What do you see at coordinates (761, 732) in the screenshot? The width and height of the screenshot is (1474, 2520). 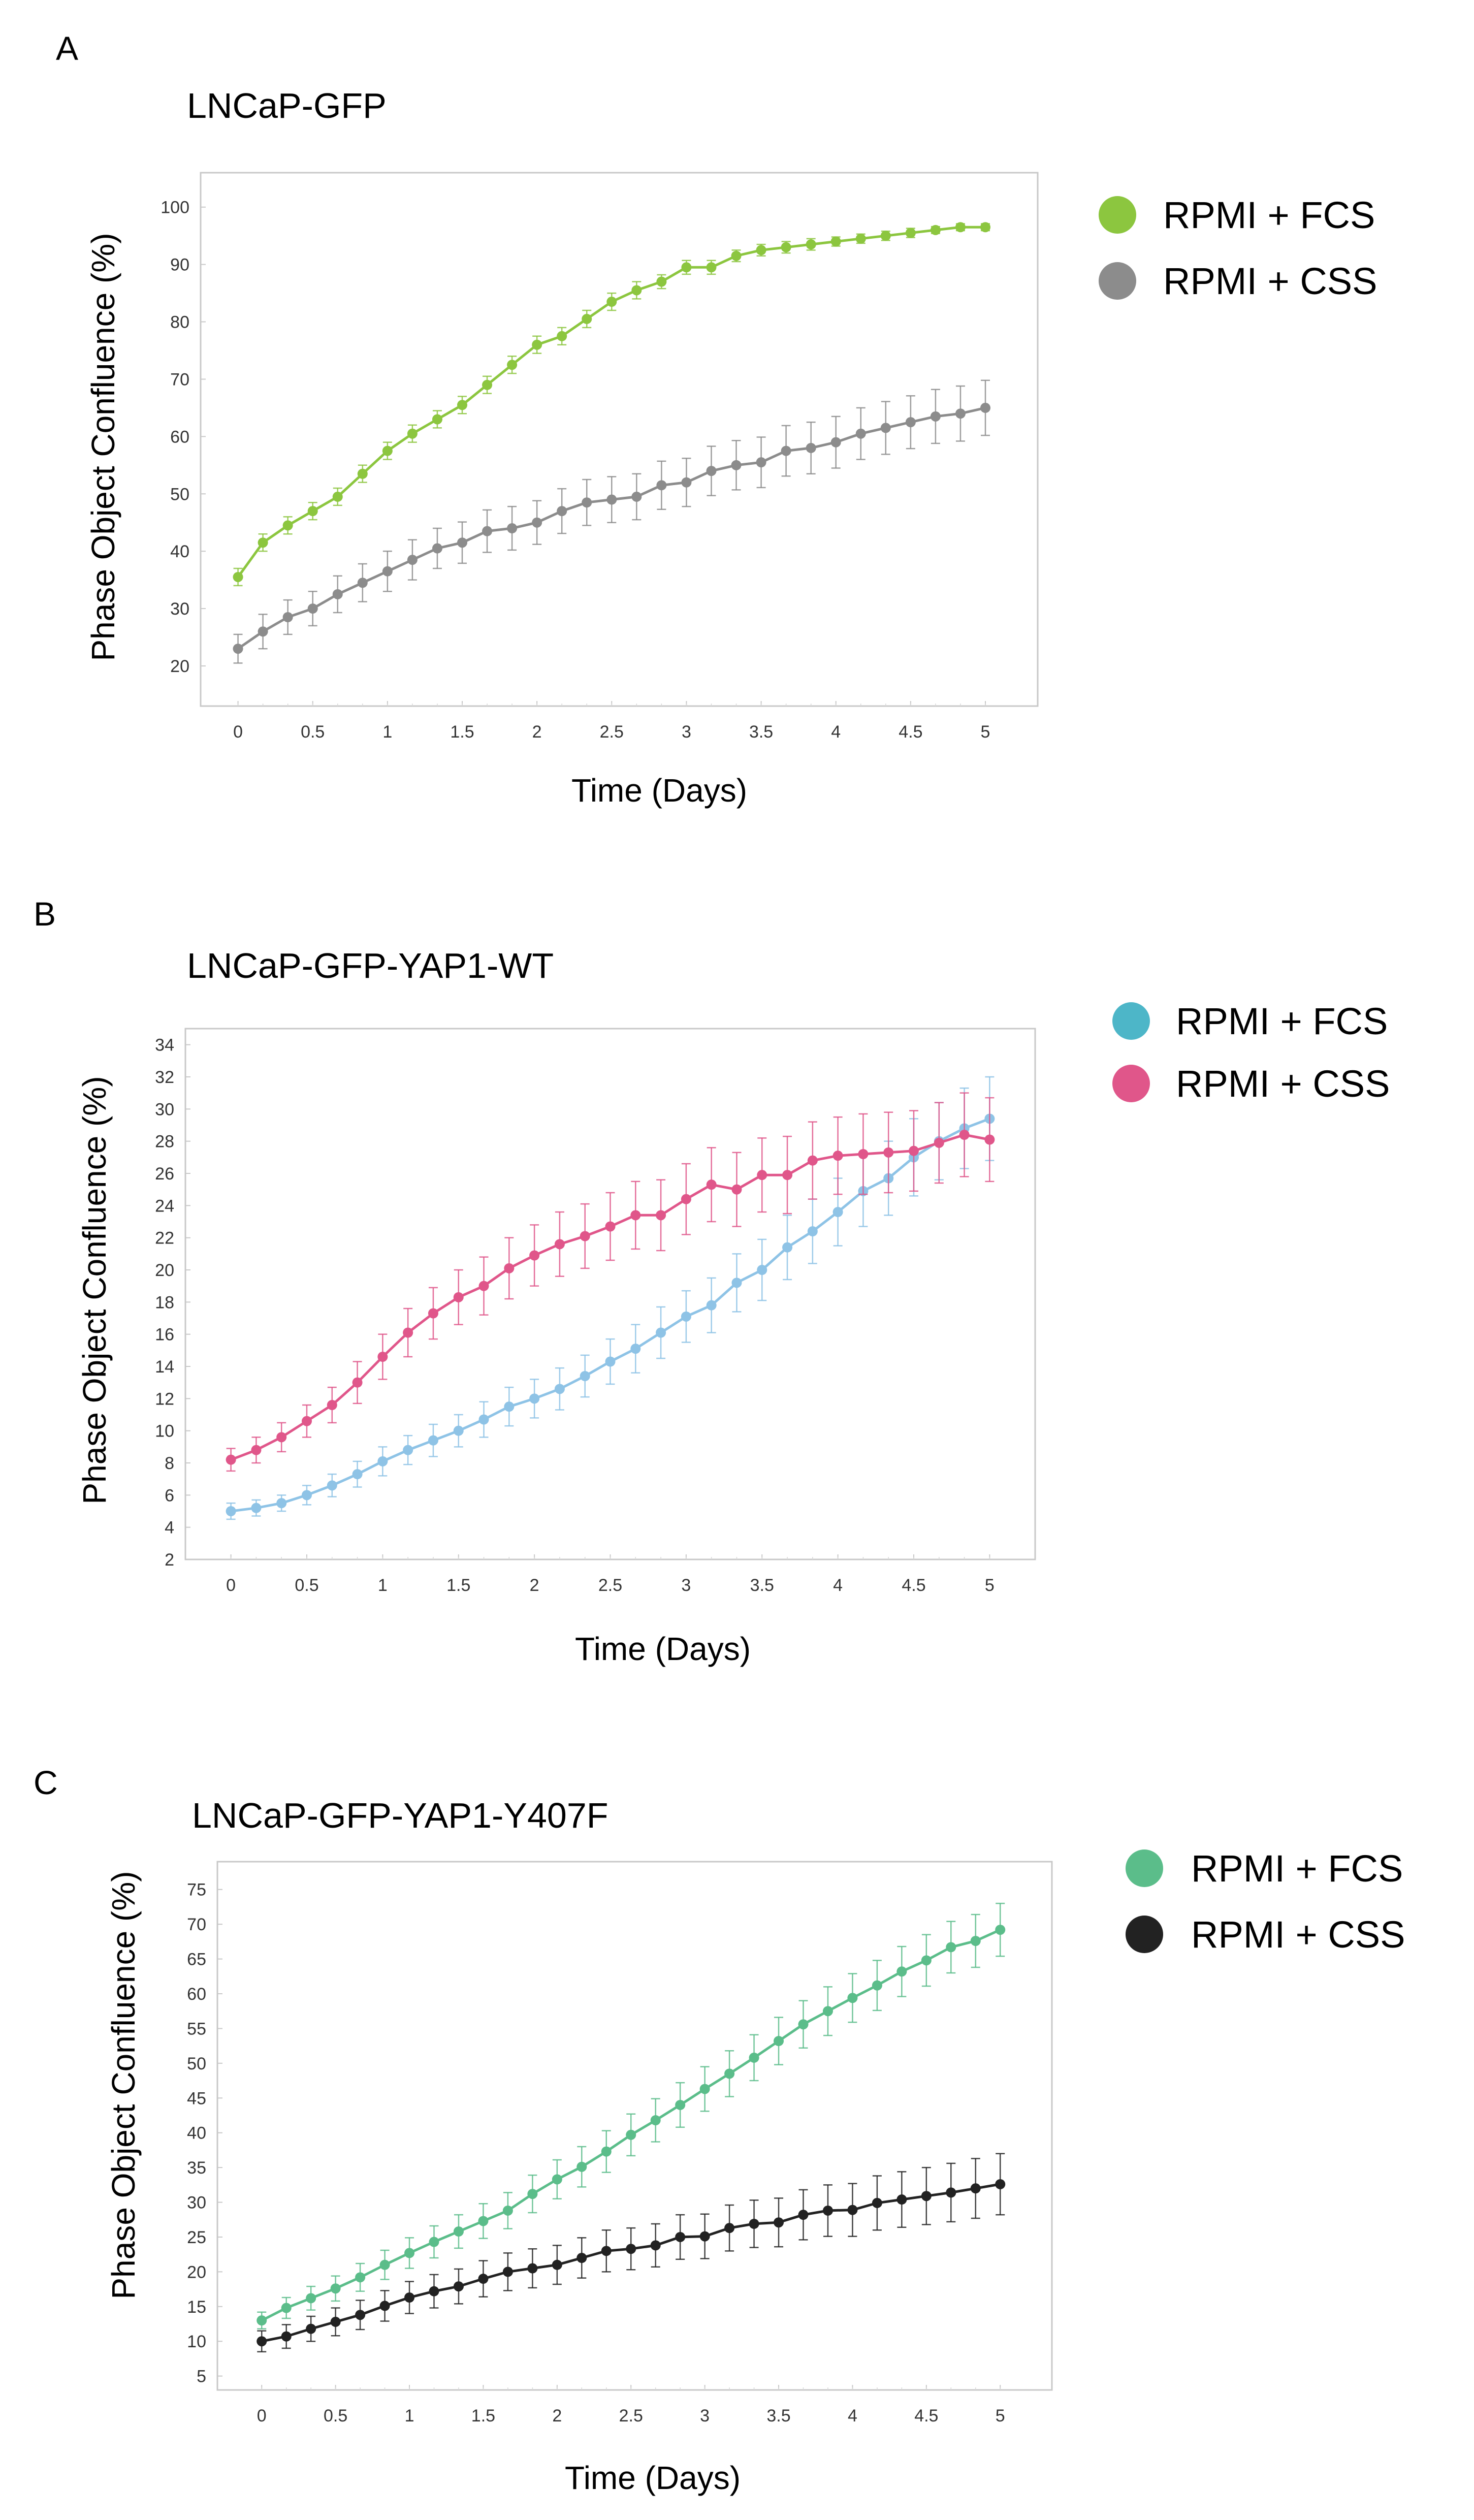 I see `x-tick-label: 3.5` at bounding box center [761, 732].